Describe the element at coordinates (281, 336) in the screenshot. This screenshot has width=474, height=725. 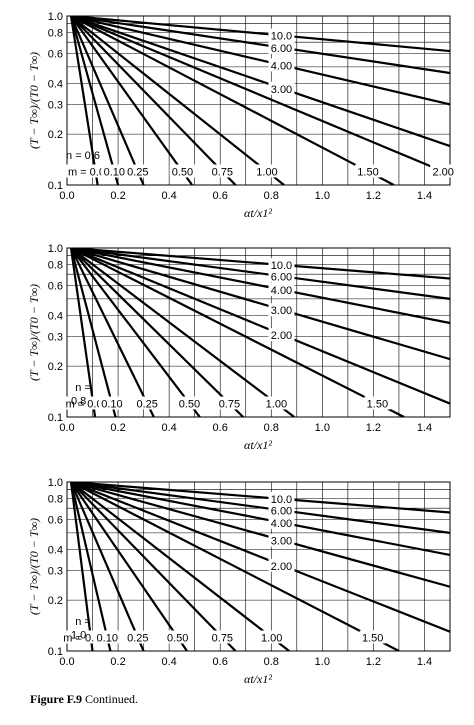
I see `series-label: 2.00` at that location.